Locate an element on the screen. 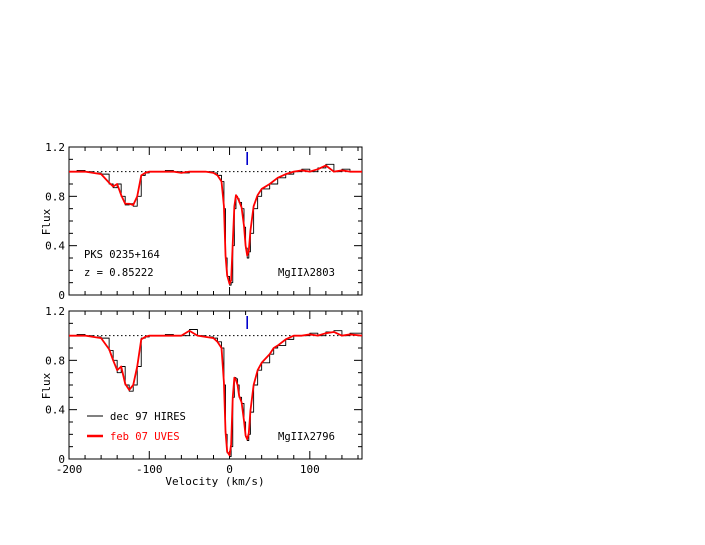 The width and height of the screenshot is (705, 545). top-line-label: MgIIλ2803 is located at coordinates (306, 273).